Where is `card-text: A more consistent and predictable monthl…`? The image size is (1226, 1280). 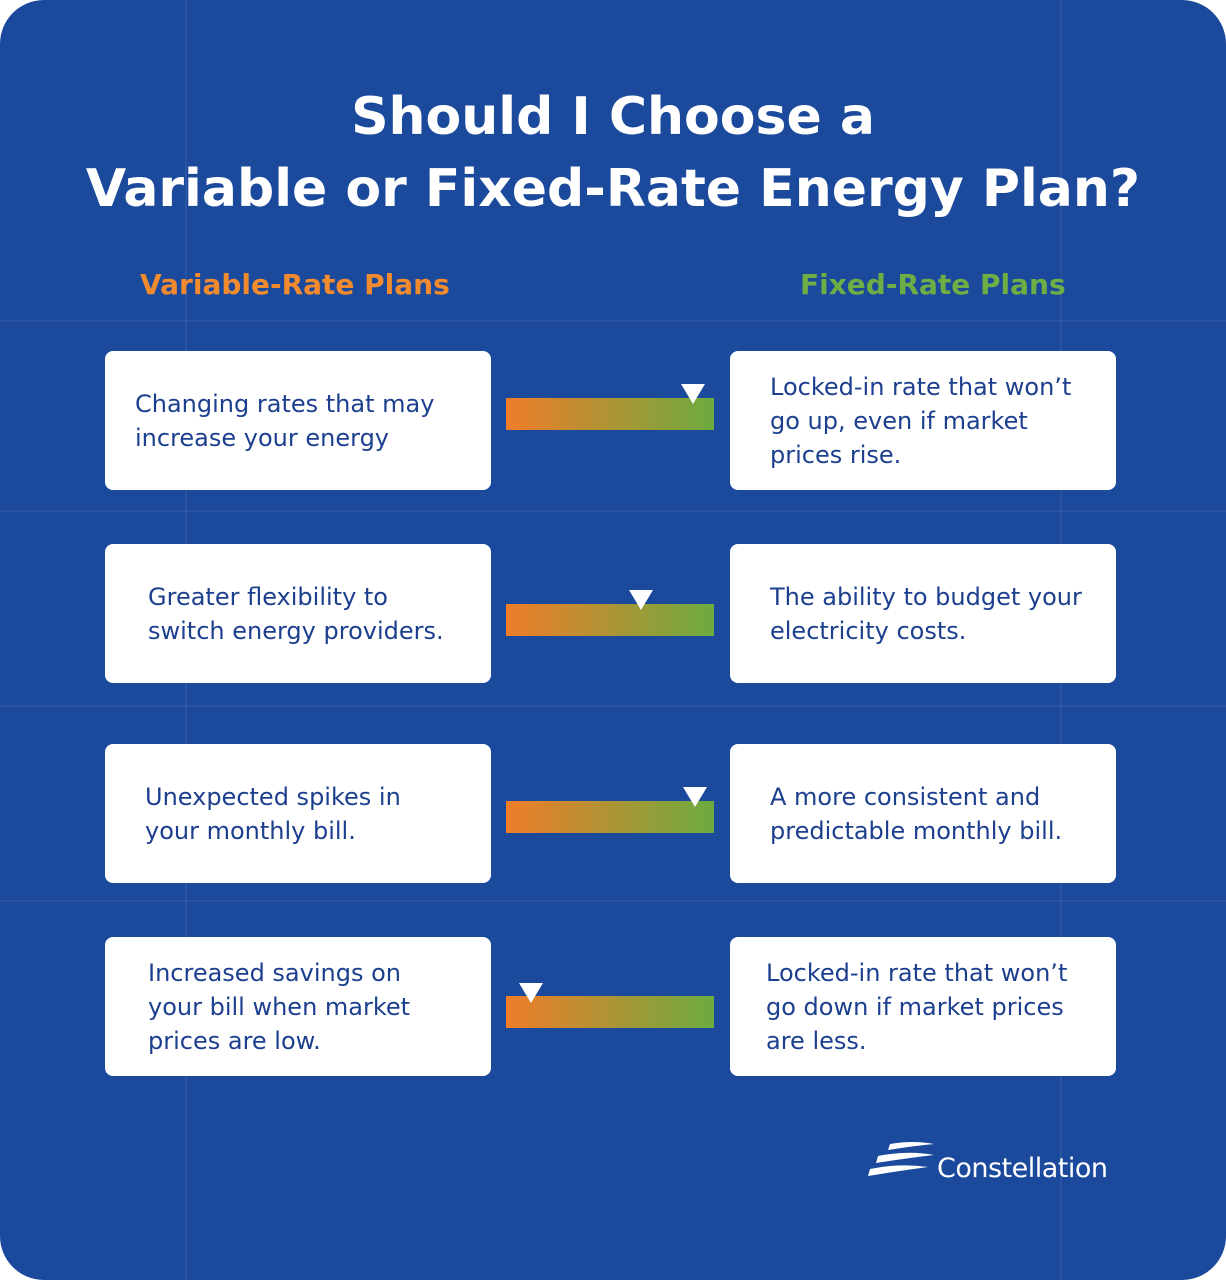 card-text: A more consistent and predictable monthl… is located at coordinates (916, 813).